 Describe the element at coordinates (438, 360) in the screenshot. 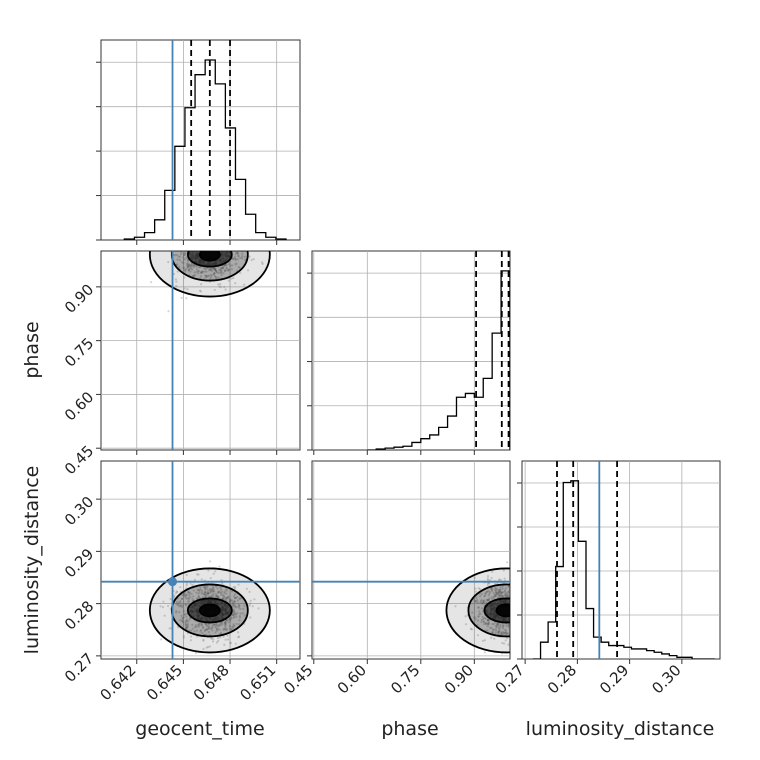

I see `histogram-phase` at that location.